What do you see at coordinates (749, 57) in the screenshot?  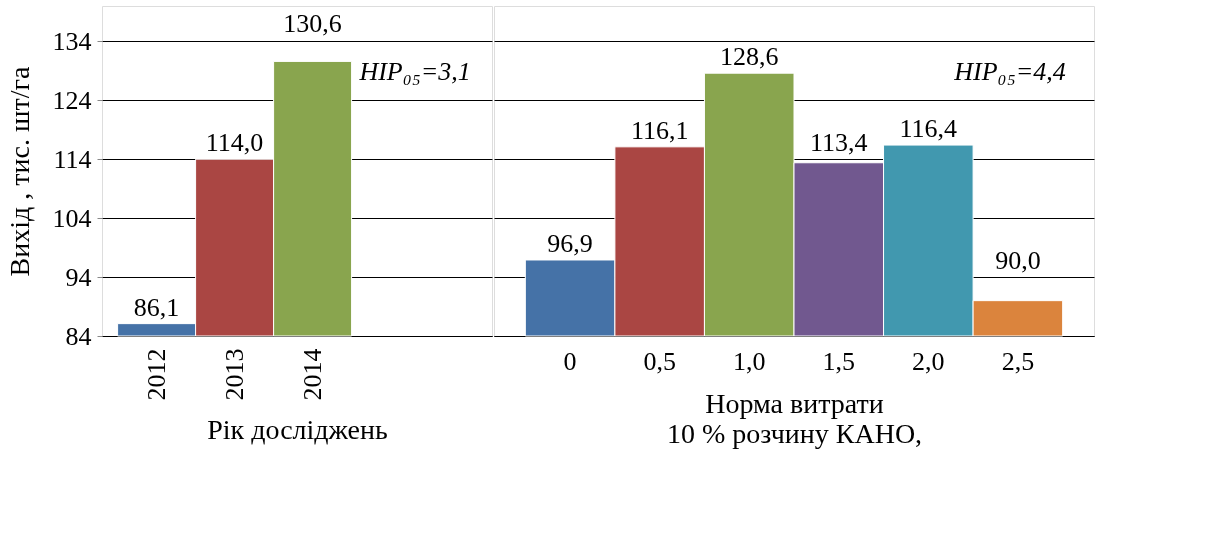 I see `data-label: 128,6` at bounding box center [749, 57].